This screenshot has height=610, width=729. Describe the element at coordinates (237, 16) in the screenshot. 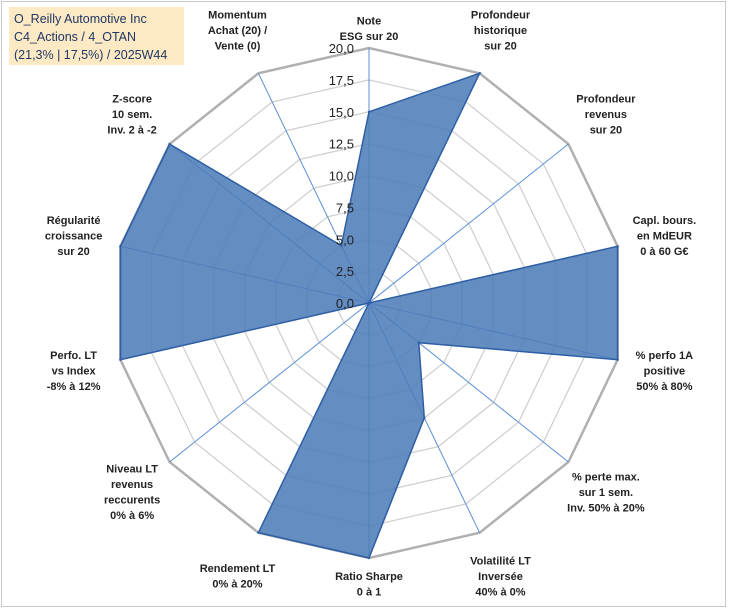

I see `axis-label-line: Momentum` at that location.